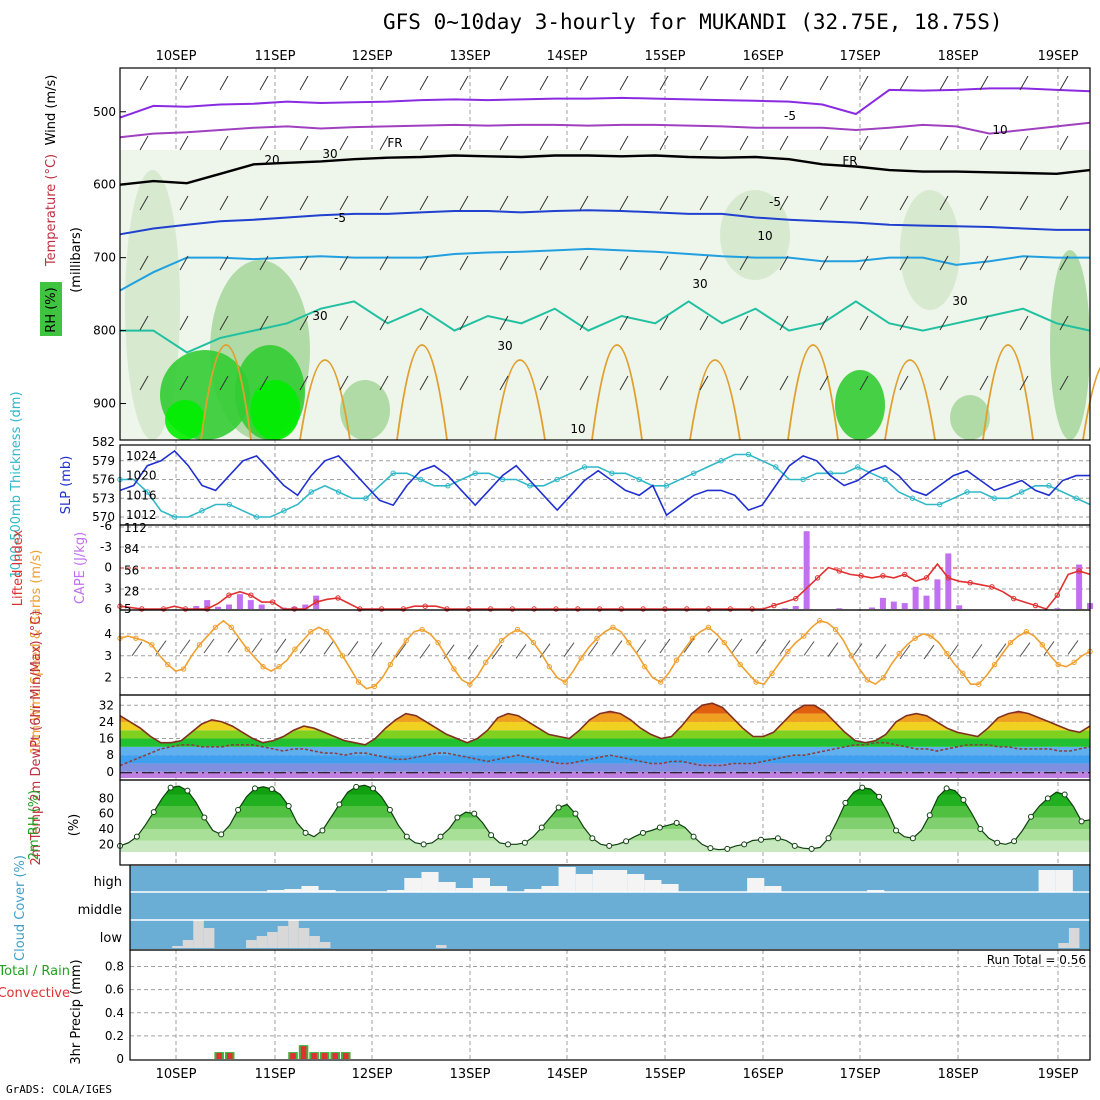  Describe the element at coordinates (325, 400) in the screenshot. I see `contour-arc` at that location.